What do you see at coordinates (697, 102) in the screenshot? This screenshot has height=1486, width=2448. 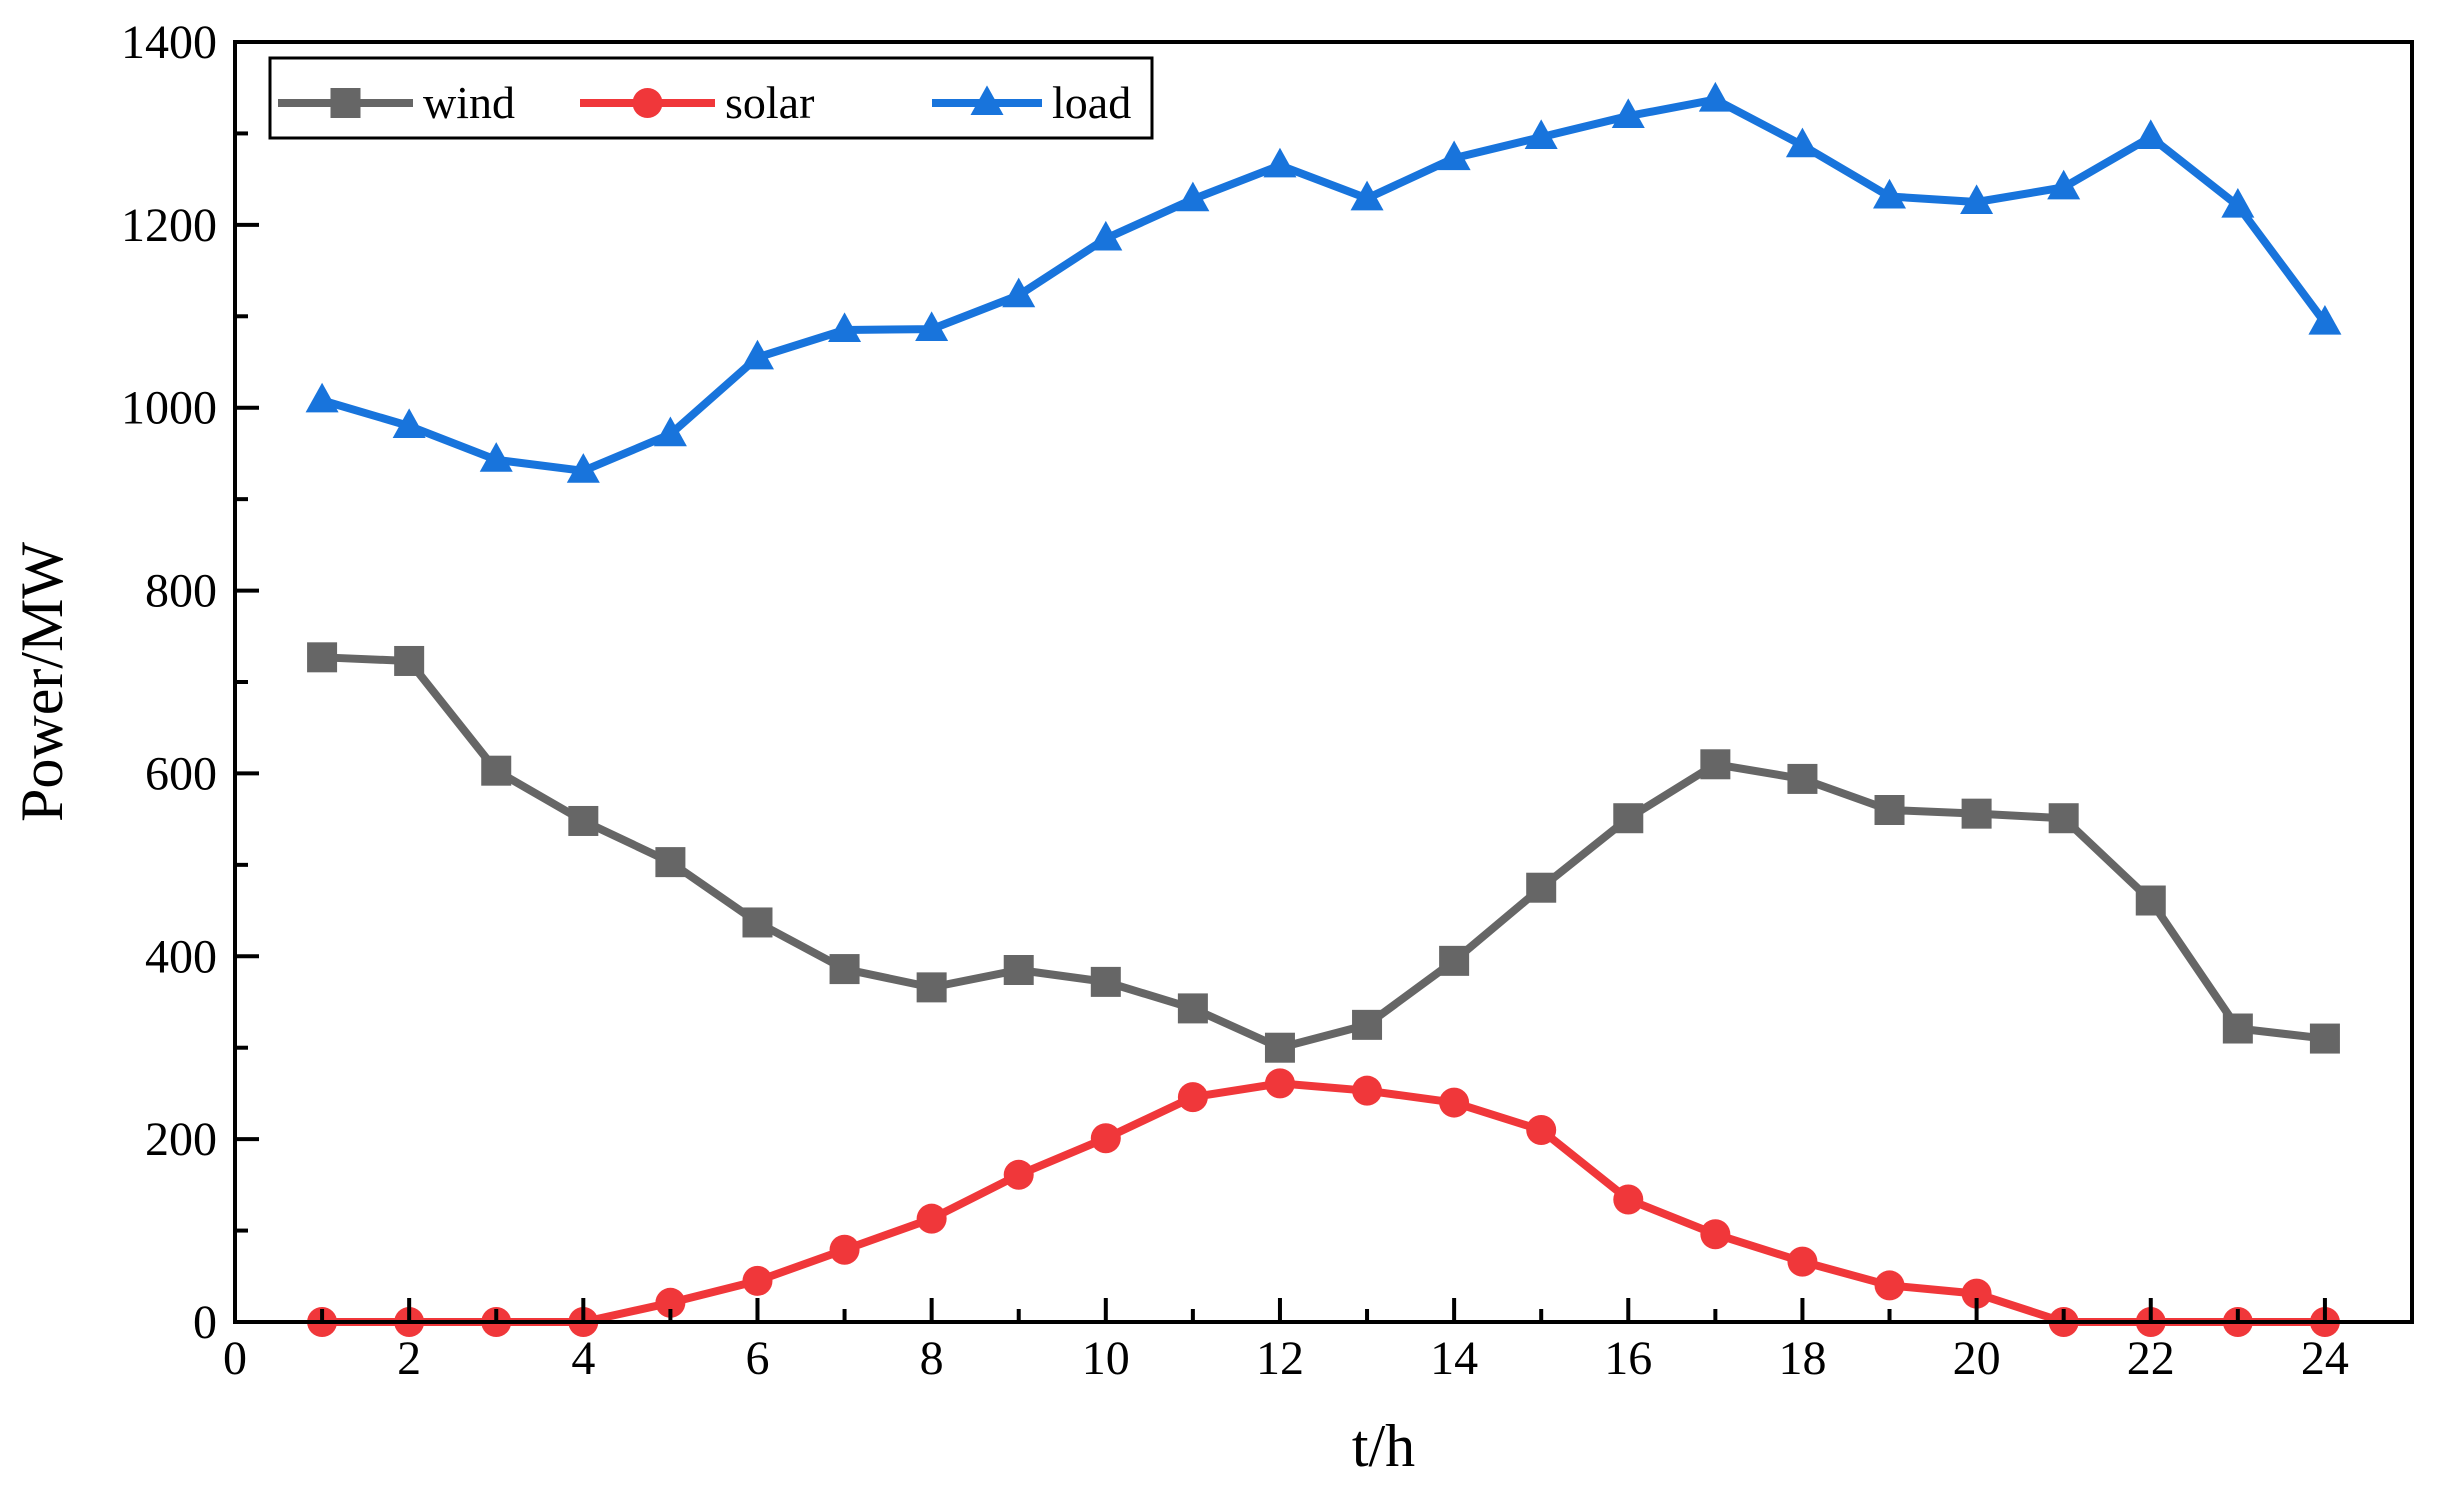 I see `legend-item-solar: solar` at bounding box center [697, 102].